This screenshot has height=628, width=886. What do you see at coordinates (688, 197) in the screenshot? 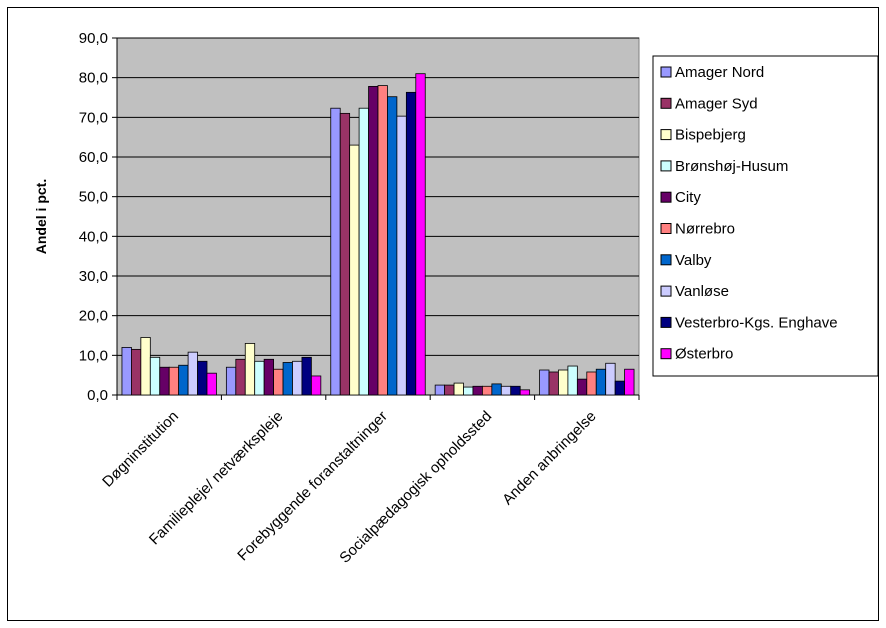
I see `legend-label: City` at bounding box center [688, 197].